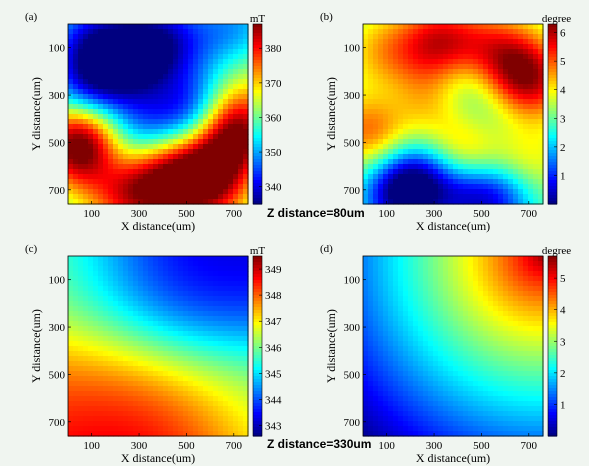 This screenshot has height=466, width=589. I want to click on colorbar, so click(257, 346).